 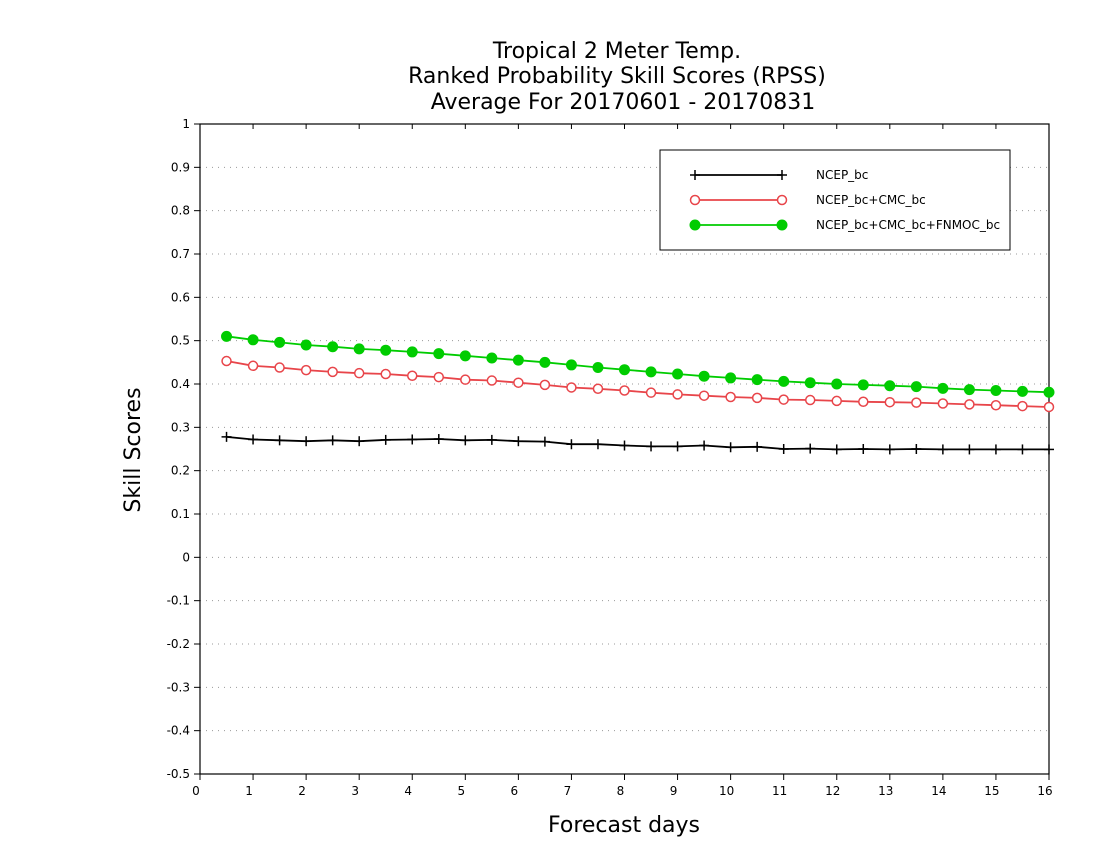 I want to click on x-tick-label: 1, so click(x=249, y=791).